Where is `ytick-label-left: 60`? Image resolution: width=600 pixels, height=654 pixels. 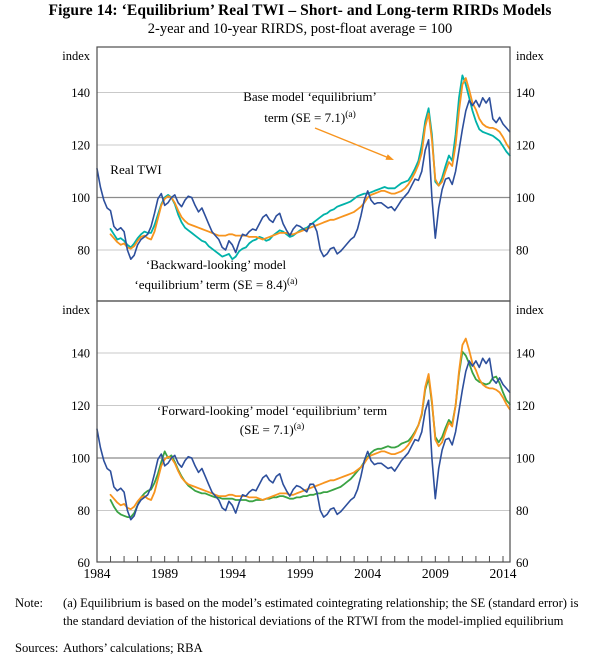
ytick-label-left: 60 is located at coordinates (84, 563).